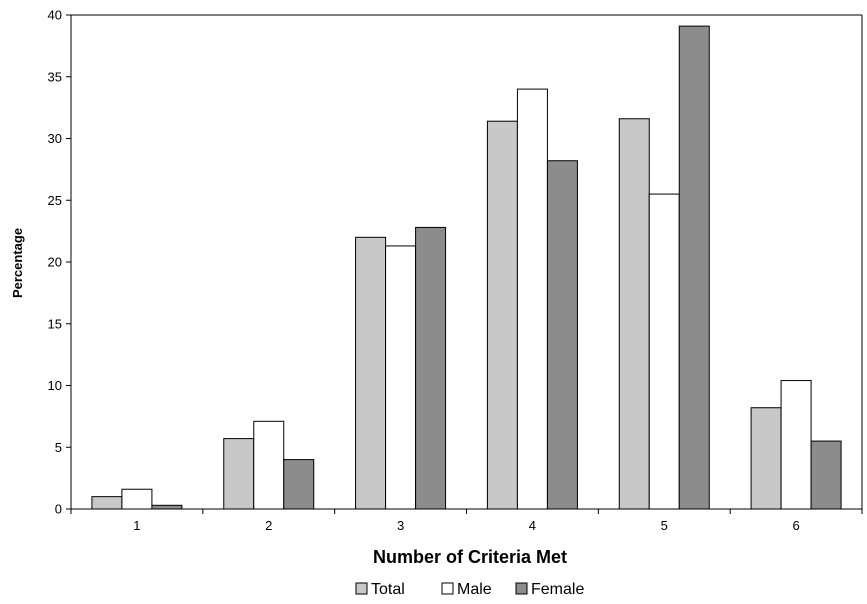  Describe the element at coordinates (58, 447) in the screenshot. I see `y-tick-label: 5` at that location.